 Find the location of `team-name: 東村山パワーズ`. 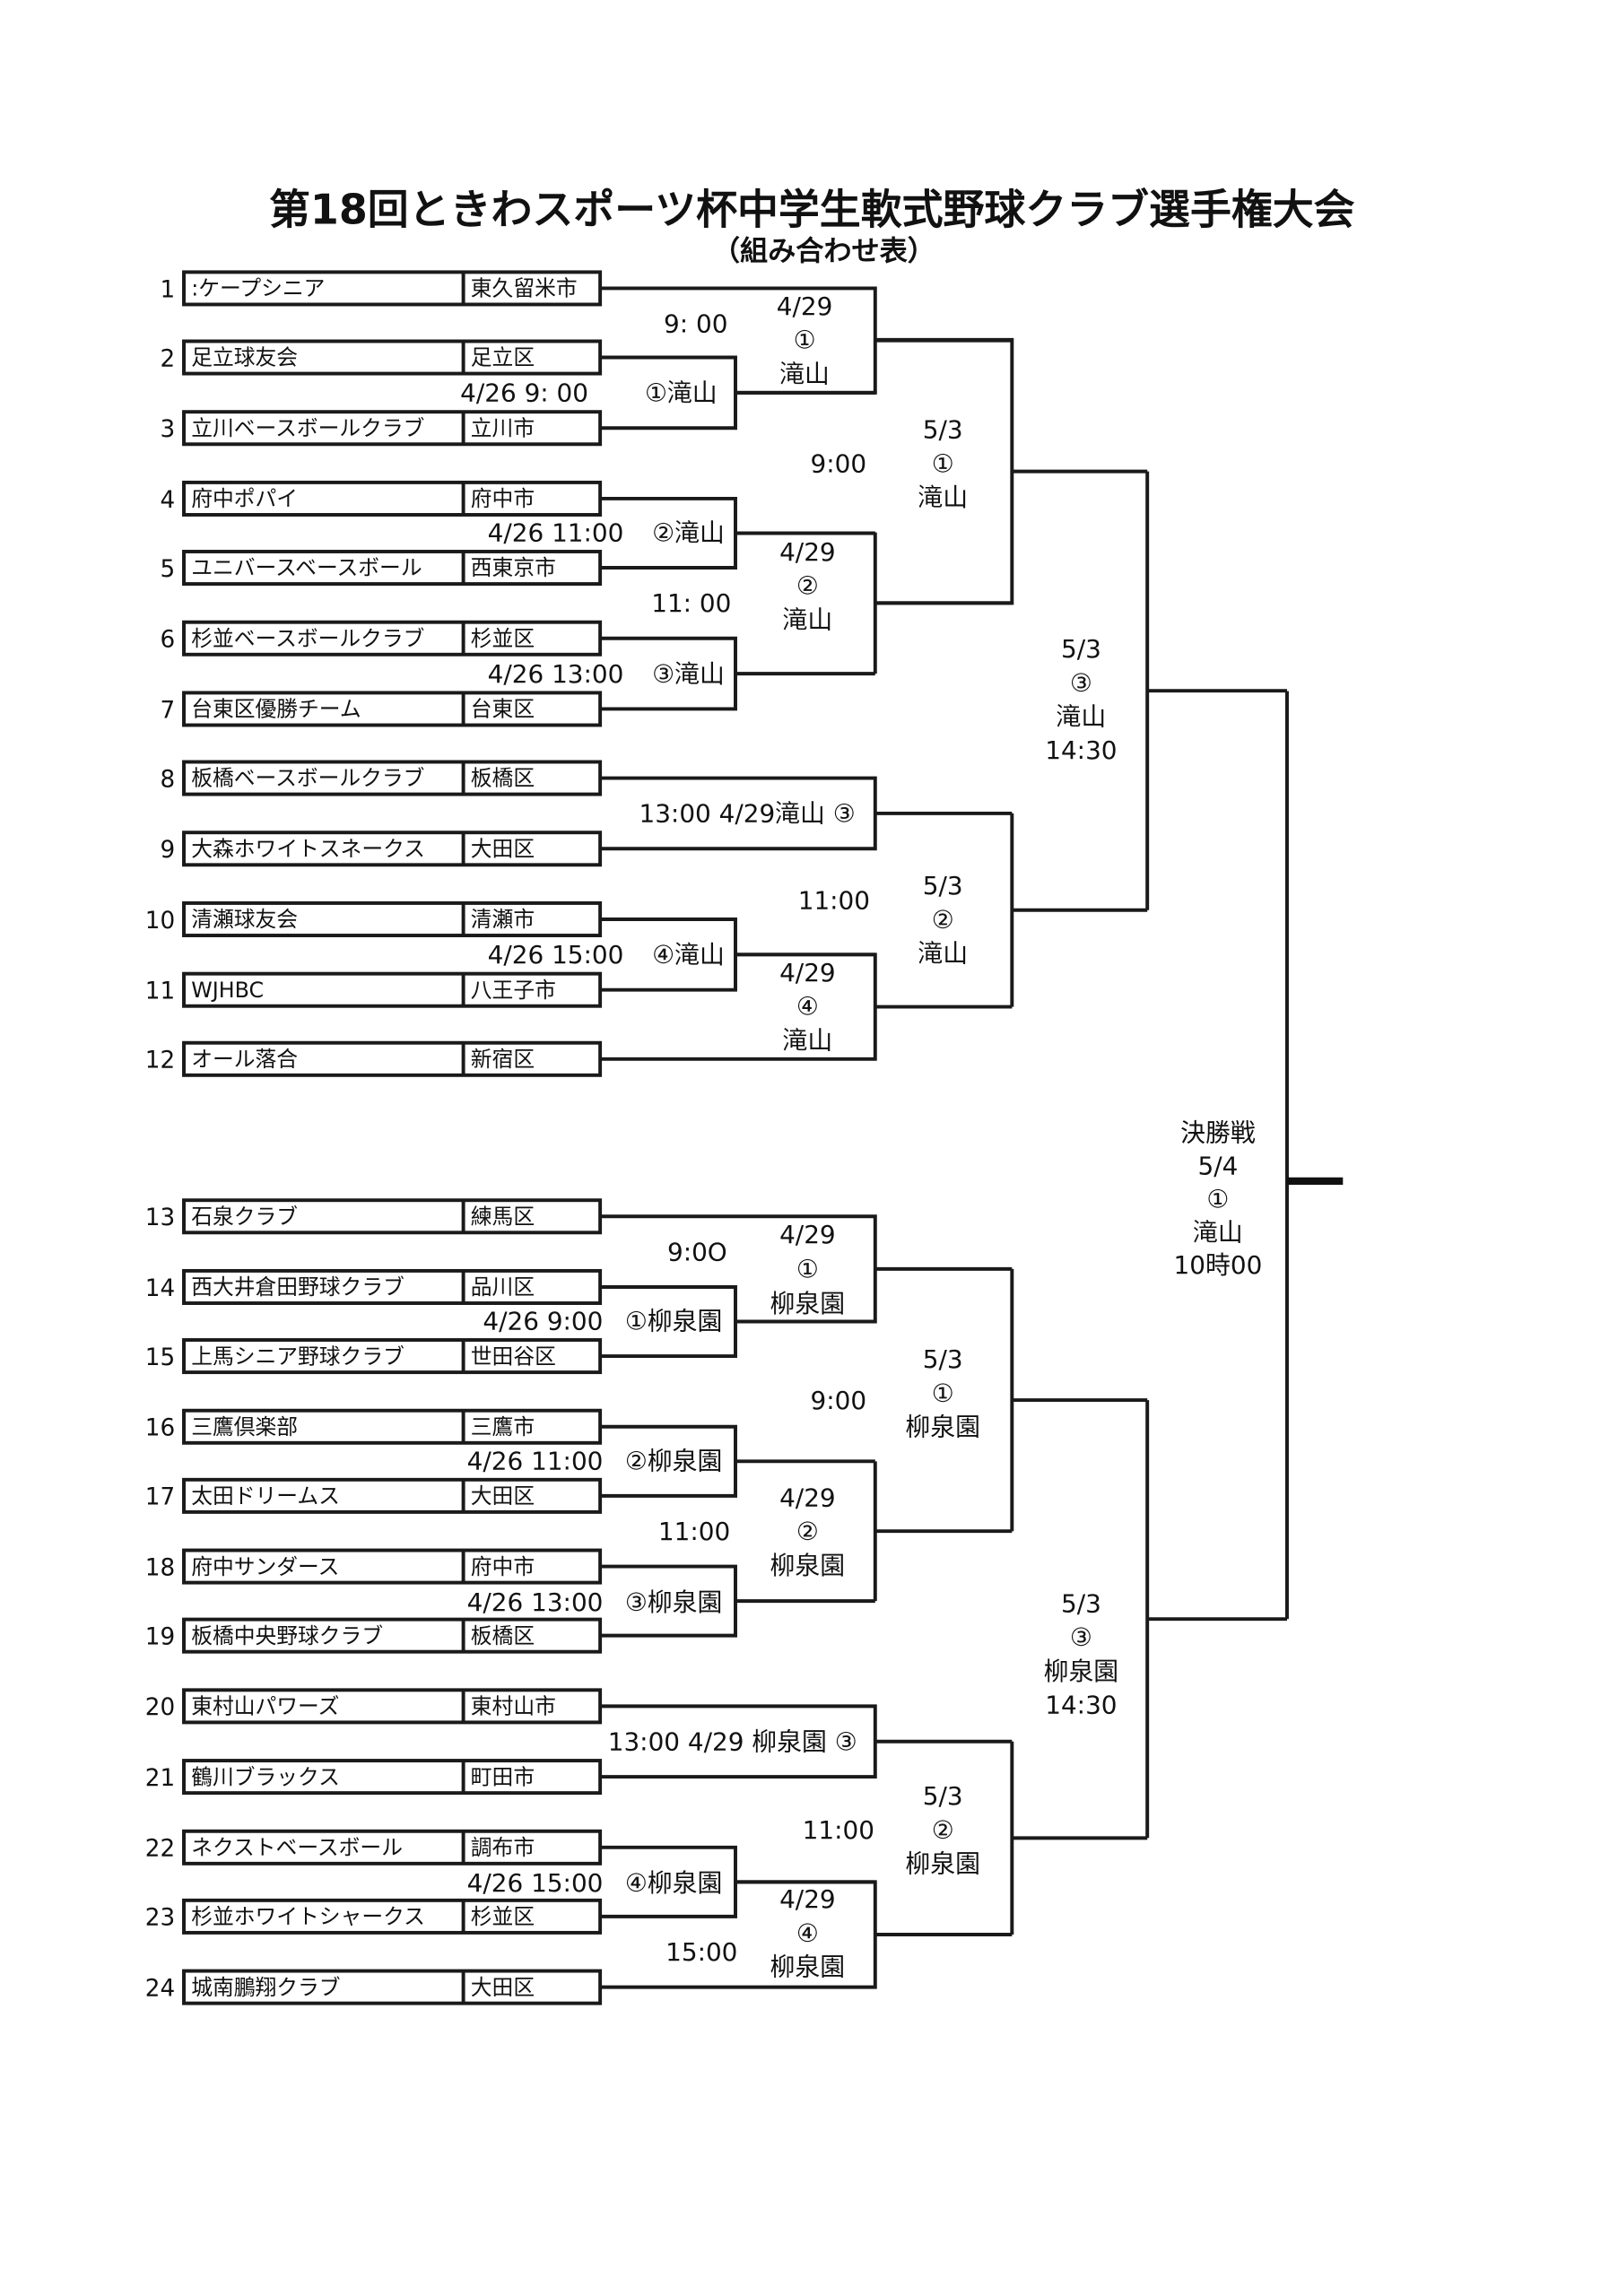

team-name: 東村山パワーズ is located at coordinates (265, 1706).